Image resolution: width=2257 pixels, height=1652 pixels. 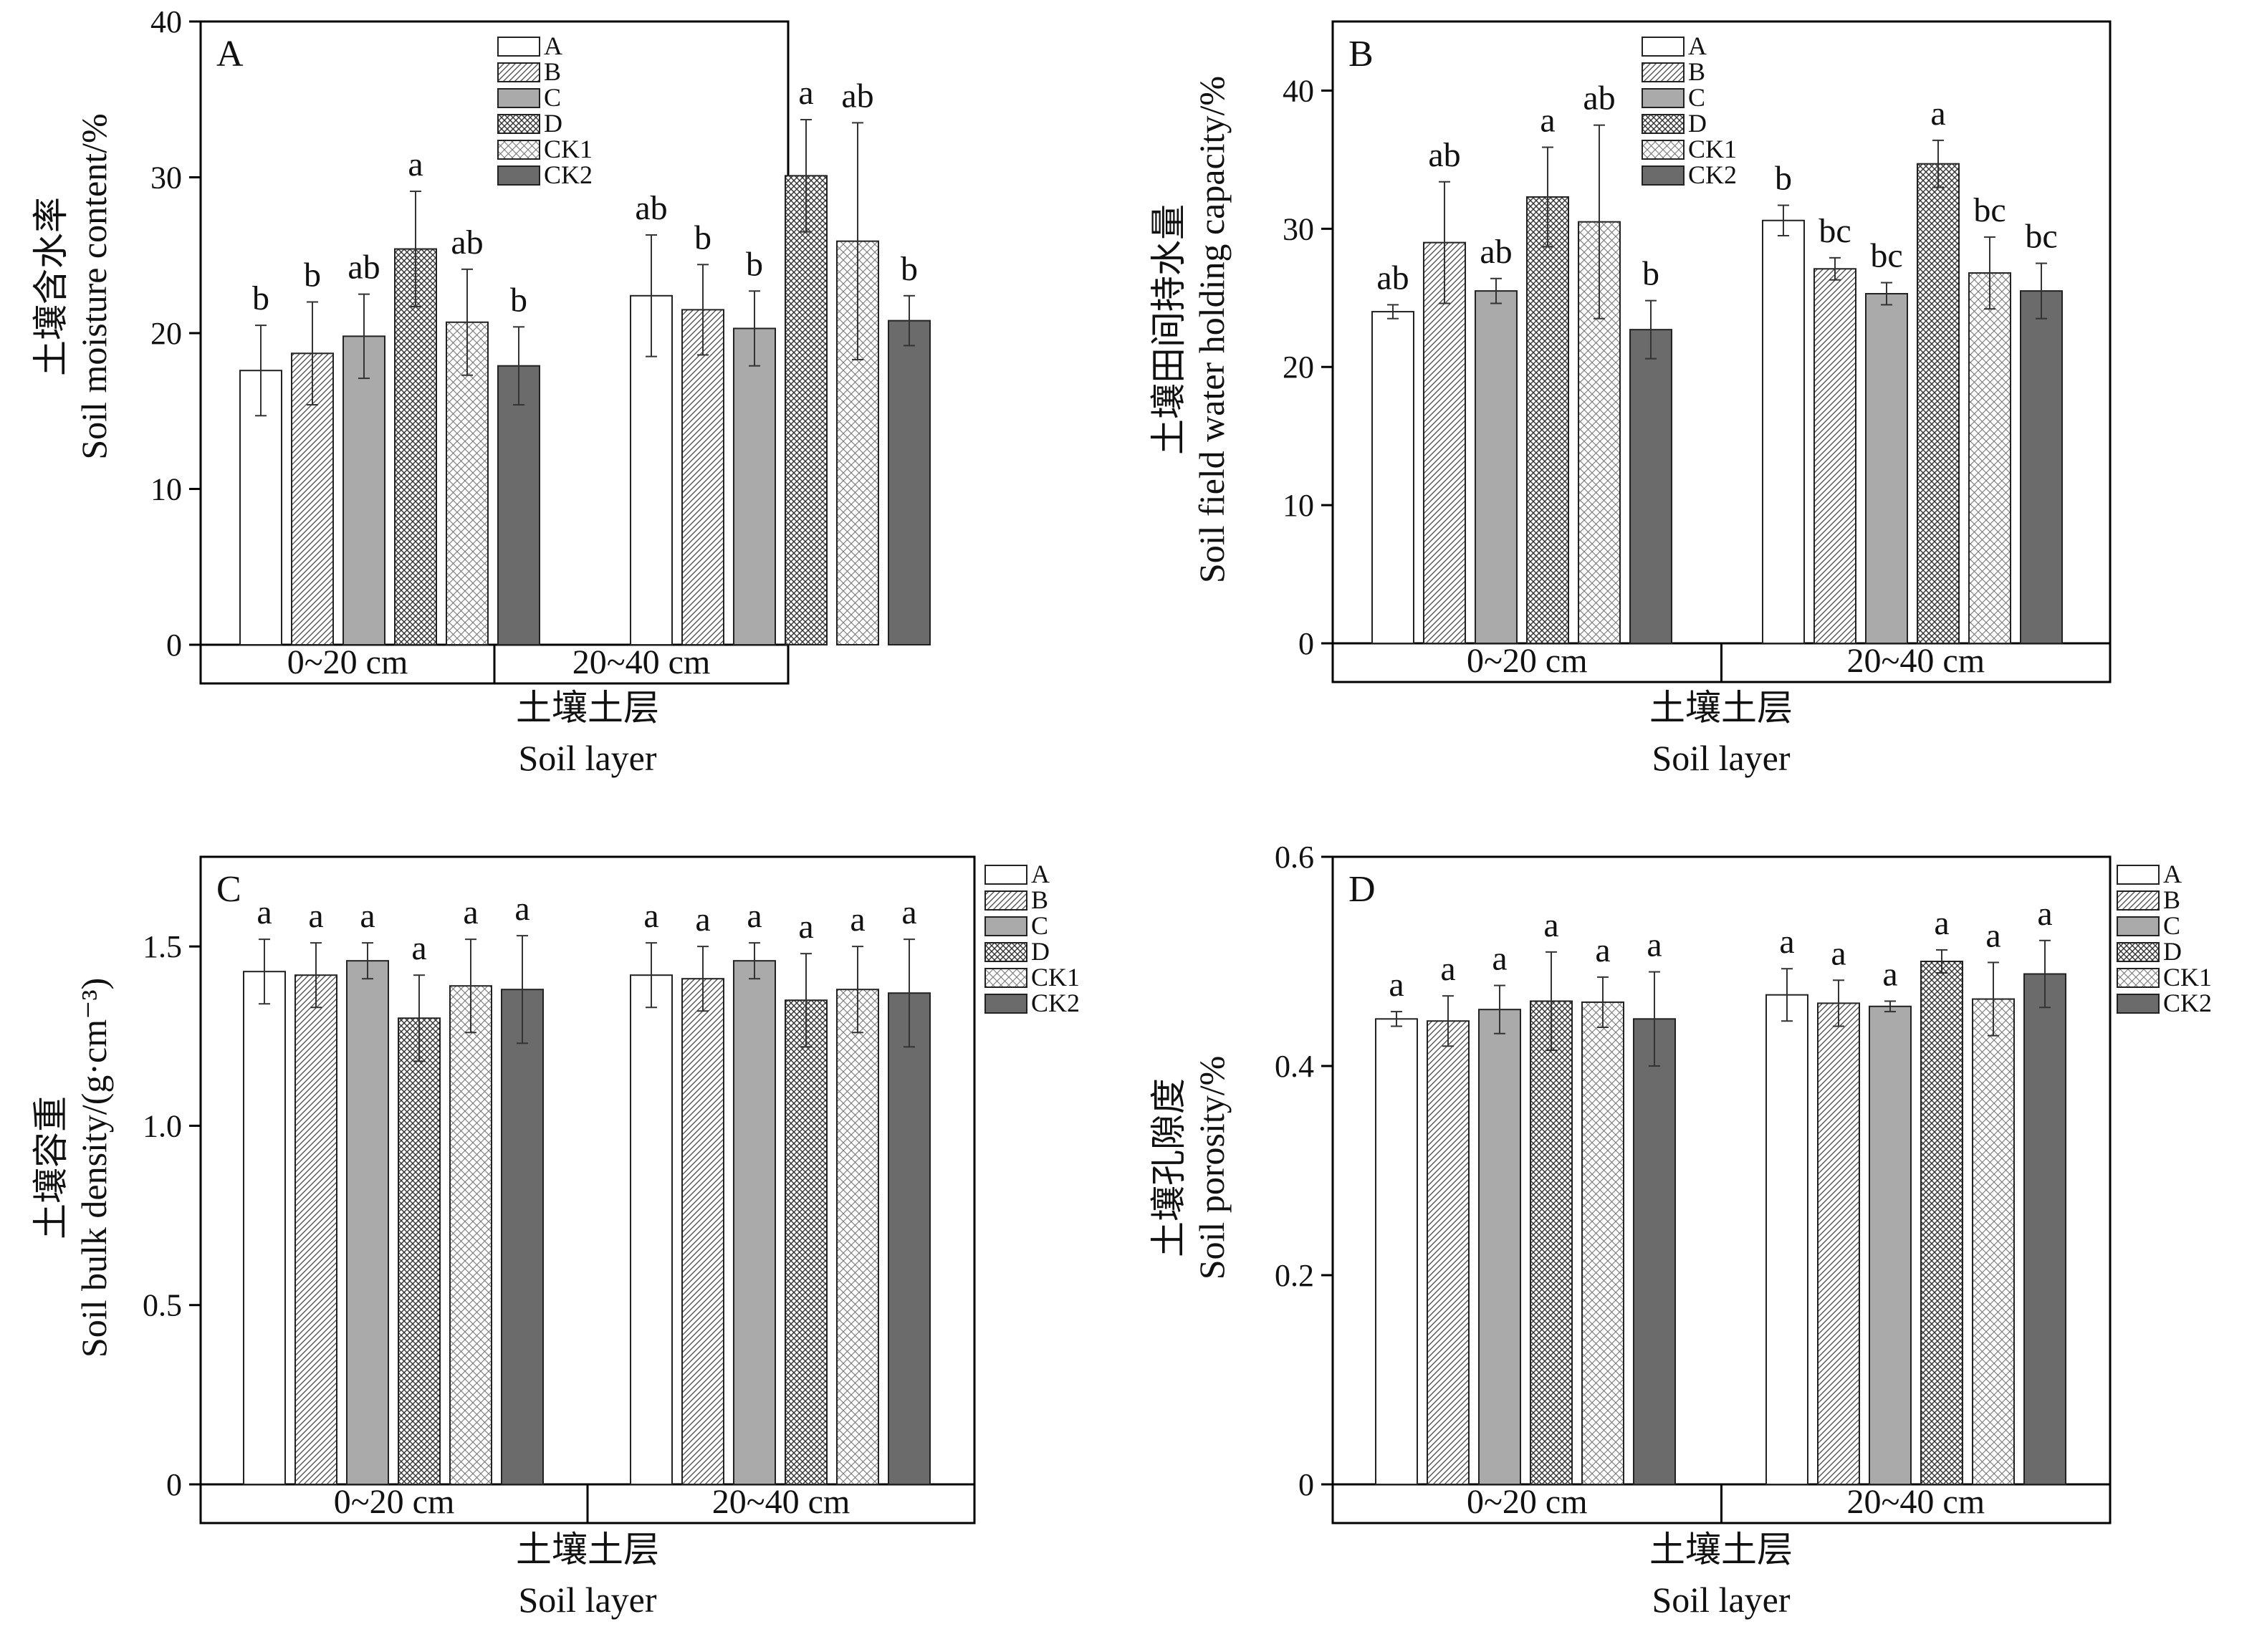 What do you see at coordinates (1298, 505) in the screenshot?
I see `y-tick-label: 10` at bounding box center [1298, 505].